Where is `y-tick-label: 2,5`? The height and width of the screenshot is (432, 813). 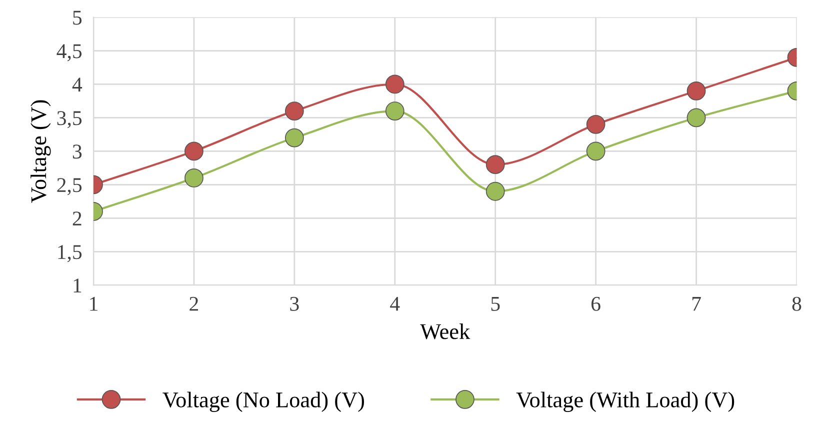
y-tick-label: 2,5 is located at coordinates (69, 187).